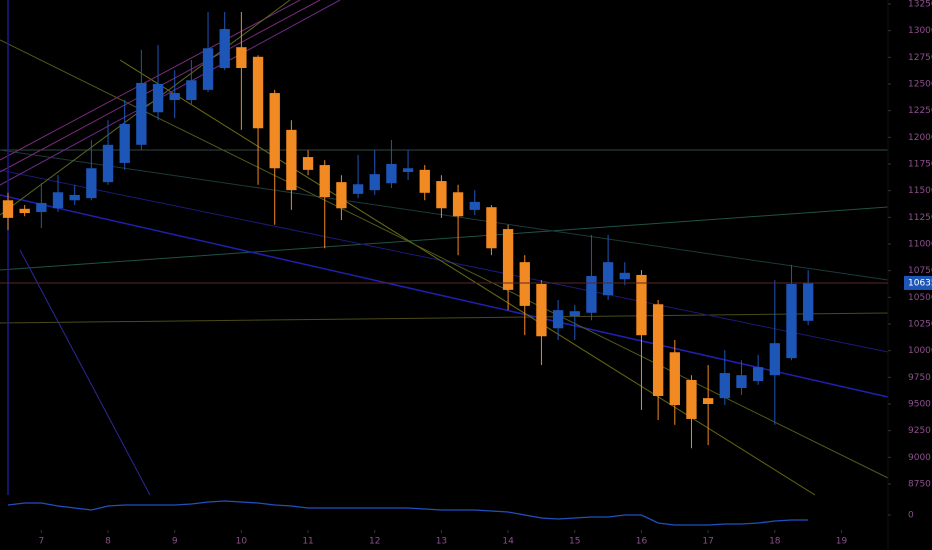 The image size is (932, 550). Describe the element at coordinates (574, 542) in the screenshot. I see `x-tick-label: 15` at that location.